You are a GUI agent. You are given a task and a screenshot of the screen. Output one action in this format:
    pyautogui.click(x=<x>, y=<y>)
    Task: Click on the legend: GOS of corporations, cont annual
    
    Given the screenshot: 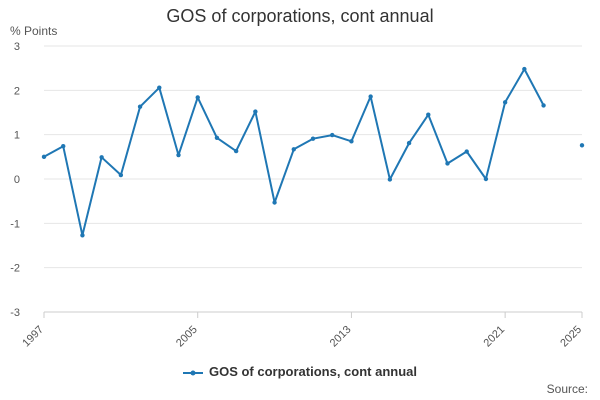 What is the action you would take?
    pyautogui.click(x=300, y=371)
    